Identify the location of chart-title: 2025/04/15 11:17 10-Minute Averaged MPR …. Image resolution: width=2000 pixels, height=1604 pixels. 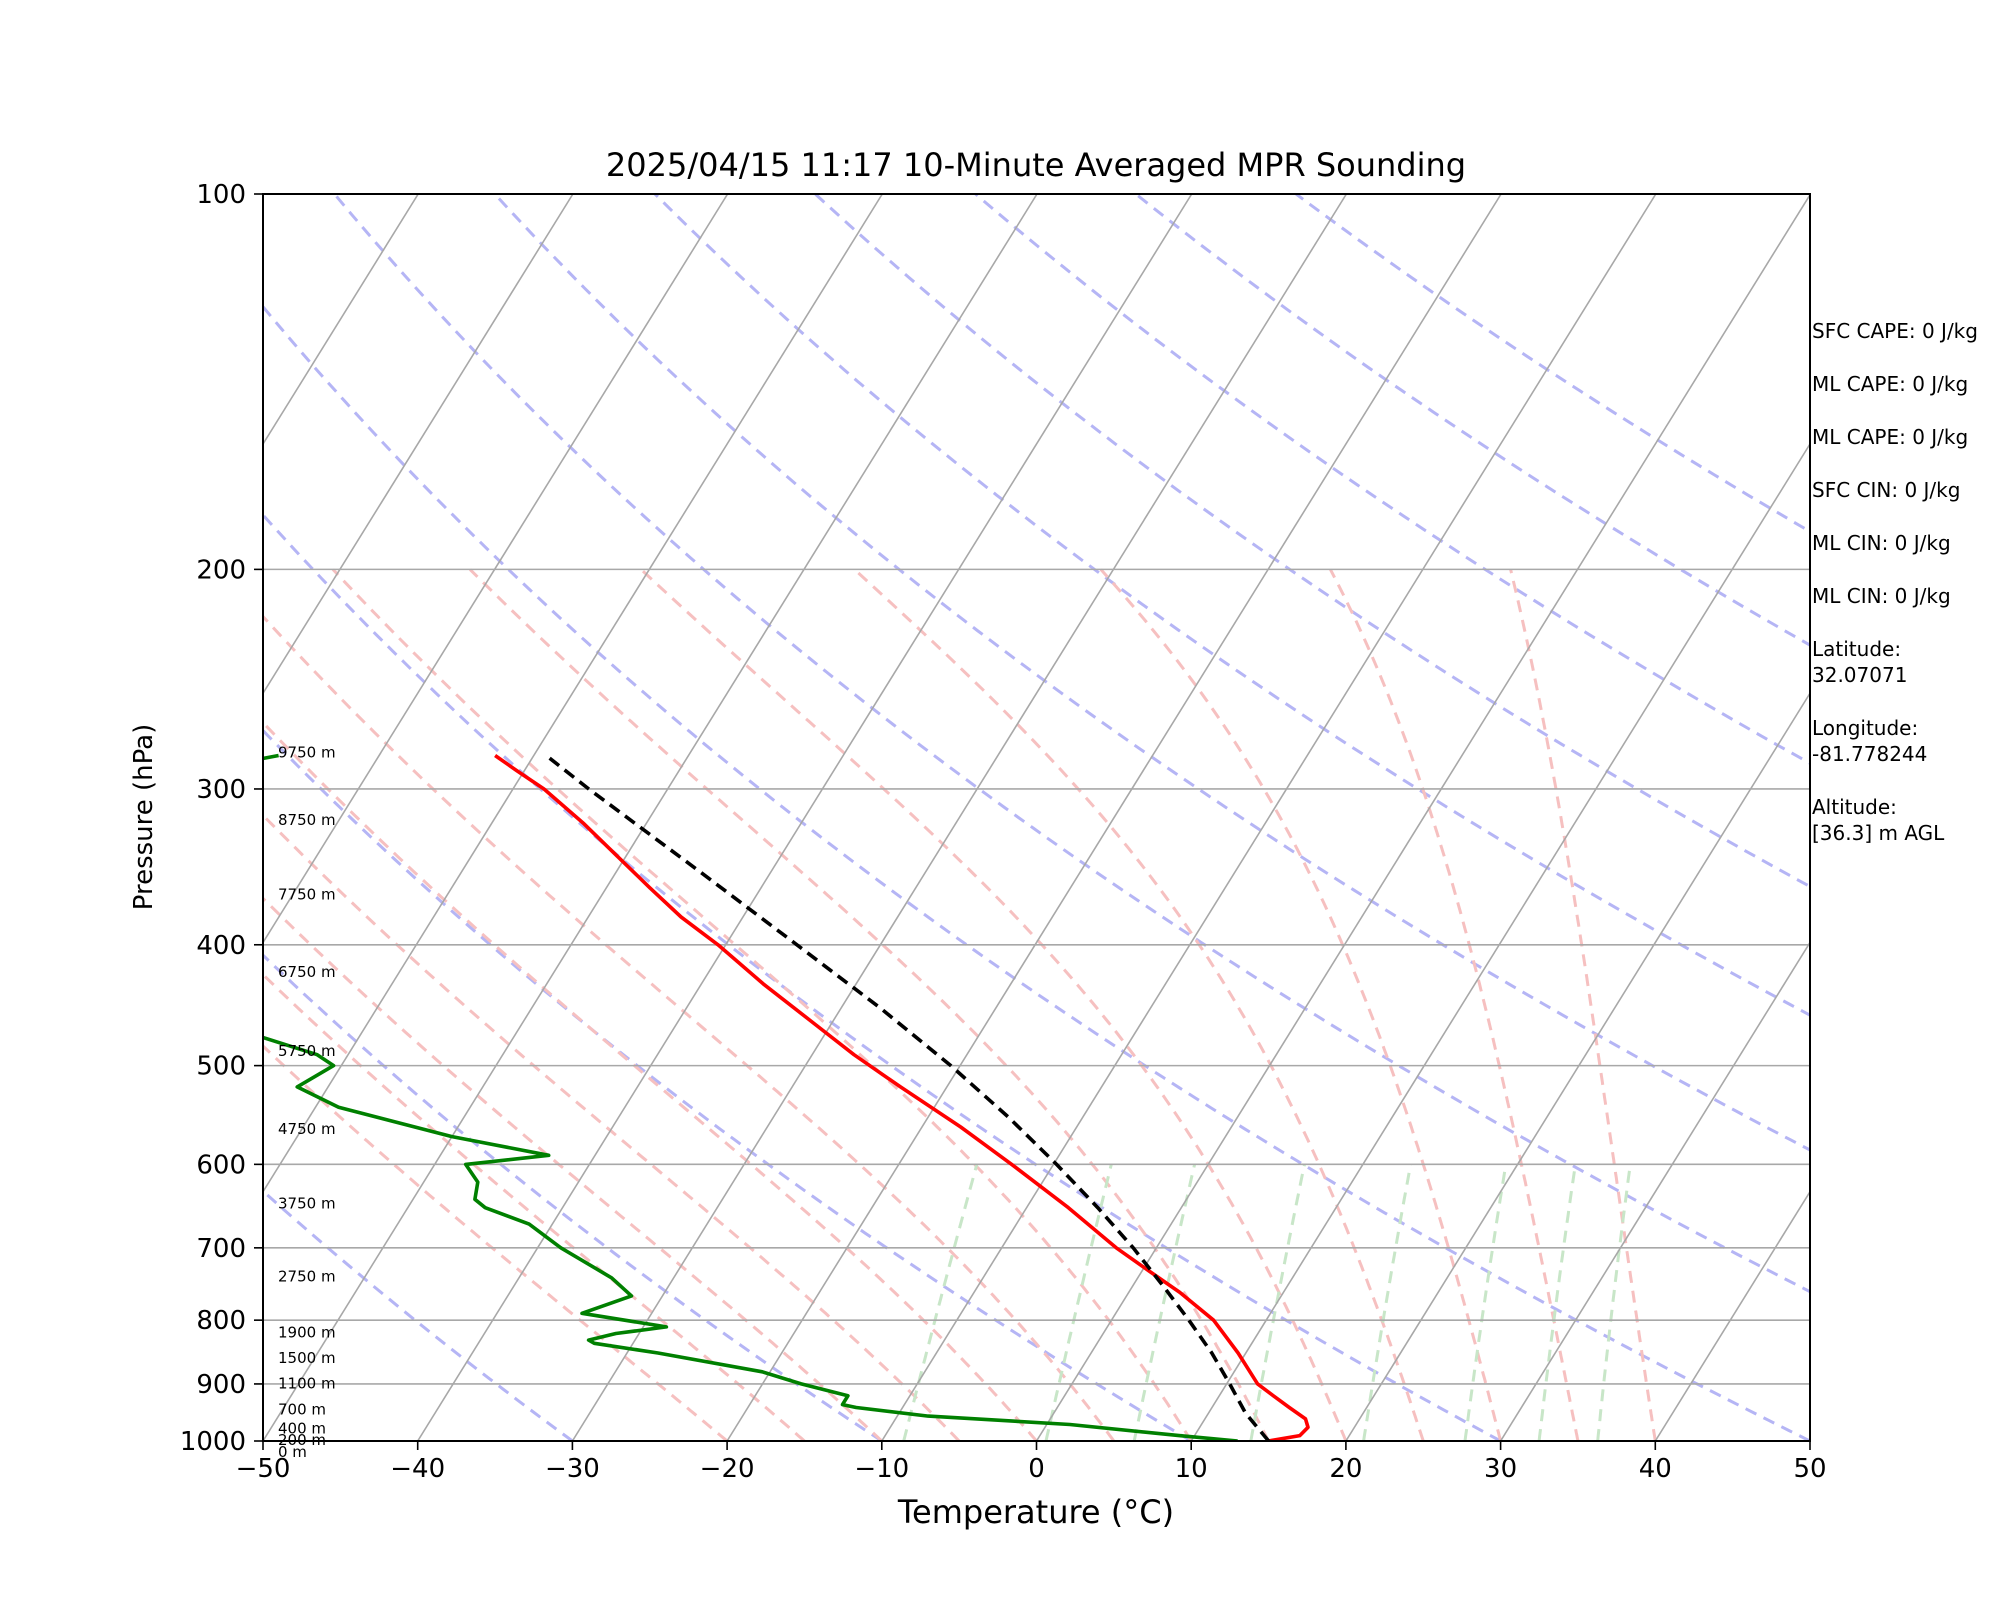
(1036, 165).